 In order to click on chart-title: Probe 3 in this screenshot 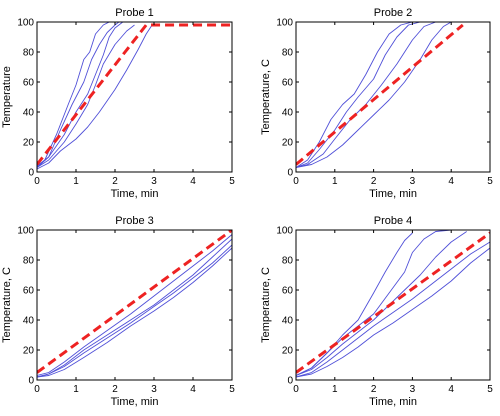, I will do `click(134, 221)`.